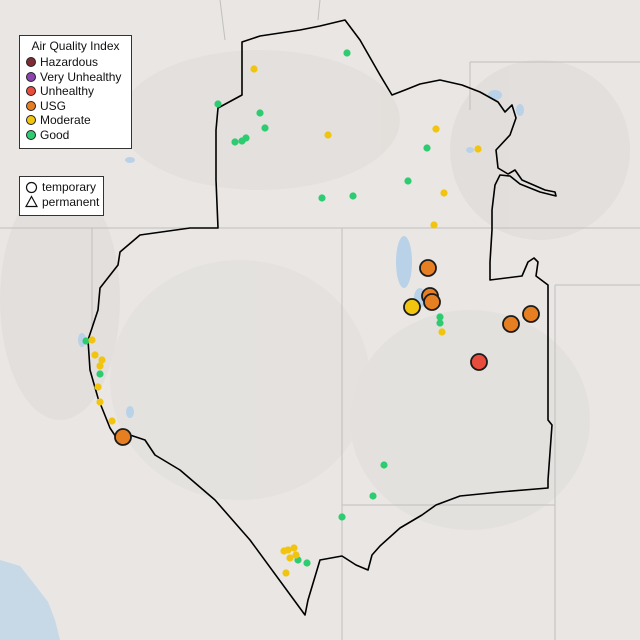  Describe the element at coordinates (31, 76) in the screenshot. I see `very-unhealthy-swatch` at that location.